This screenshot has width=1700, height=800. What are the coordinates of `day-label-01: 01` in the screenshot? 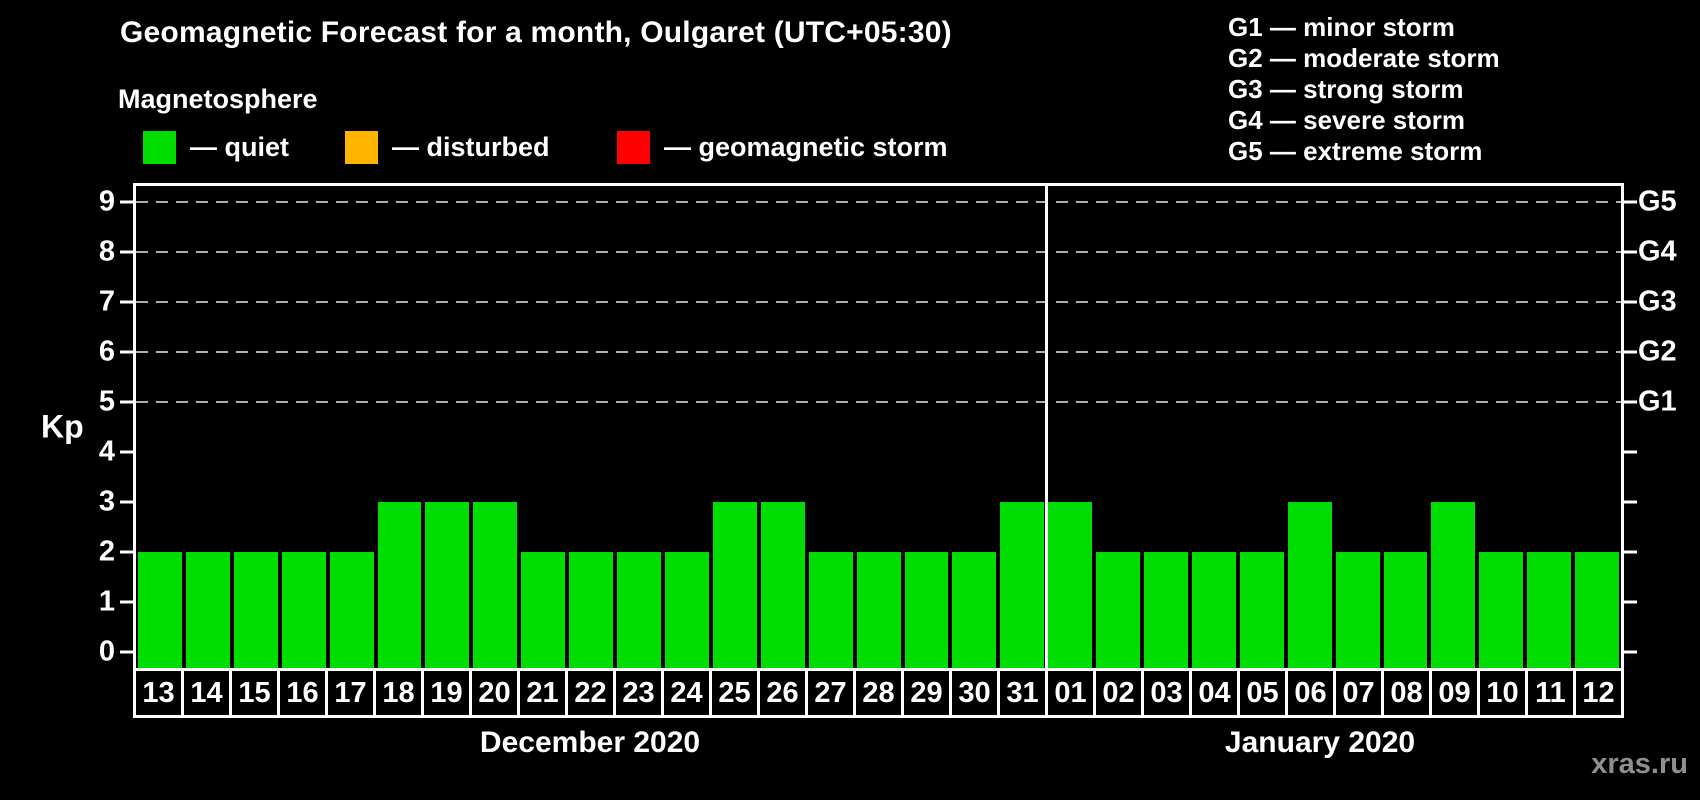 It's located at (1070, 693).